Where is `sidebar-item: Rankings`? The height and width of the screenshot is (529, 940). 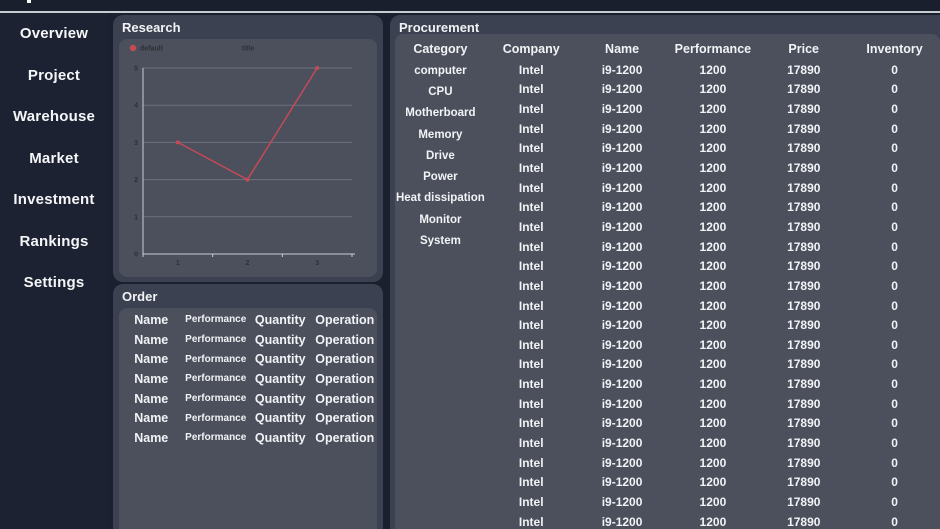
sidebar-item: Rankings is located at coordinates (54, 241).